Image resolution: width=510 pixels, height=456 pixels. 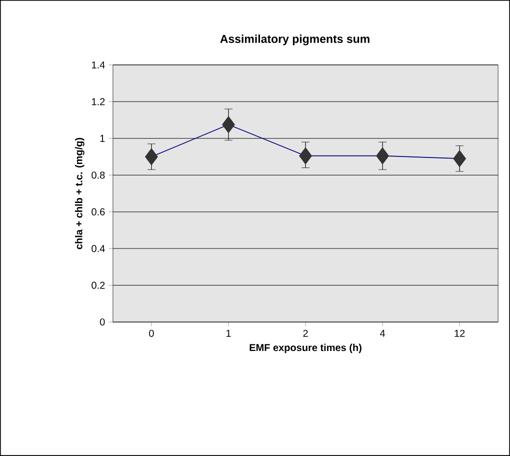 What do you see at coordinates (79, 194) in the screenshot?
I see `y-axis-title: chla + chlb + t.c. (mg/g)` at bounding box center [79, 194].